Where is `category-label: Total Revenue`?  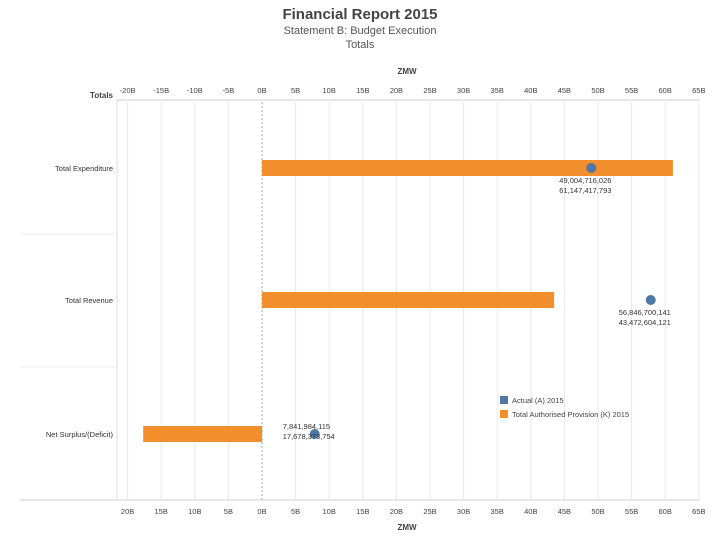
category-label: Total Revenue is located at coordinates (89, 300).